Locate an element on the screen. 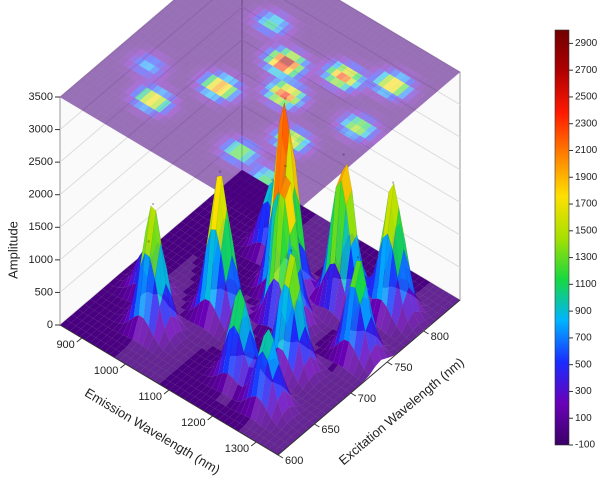 This screenshot has height=477, width=600. z-axis-label: Amplitude is located at coordinates (12, 250).